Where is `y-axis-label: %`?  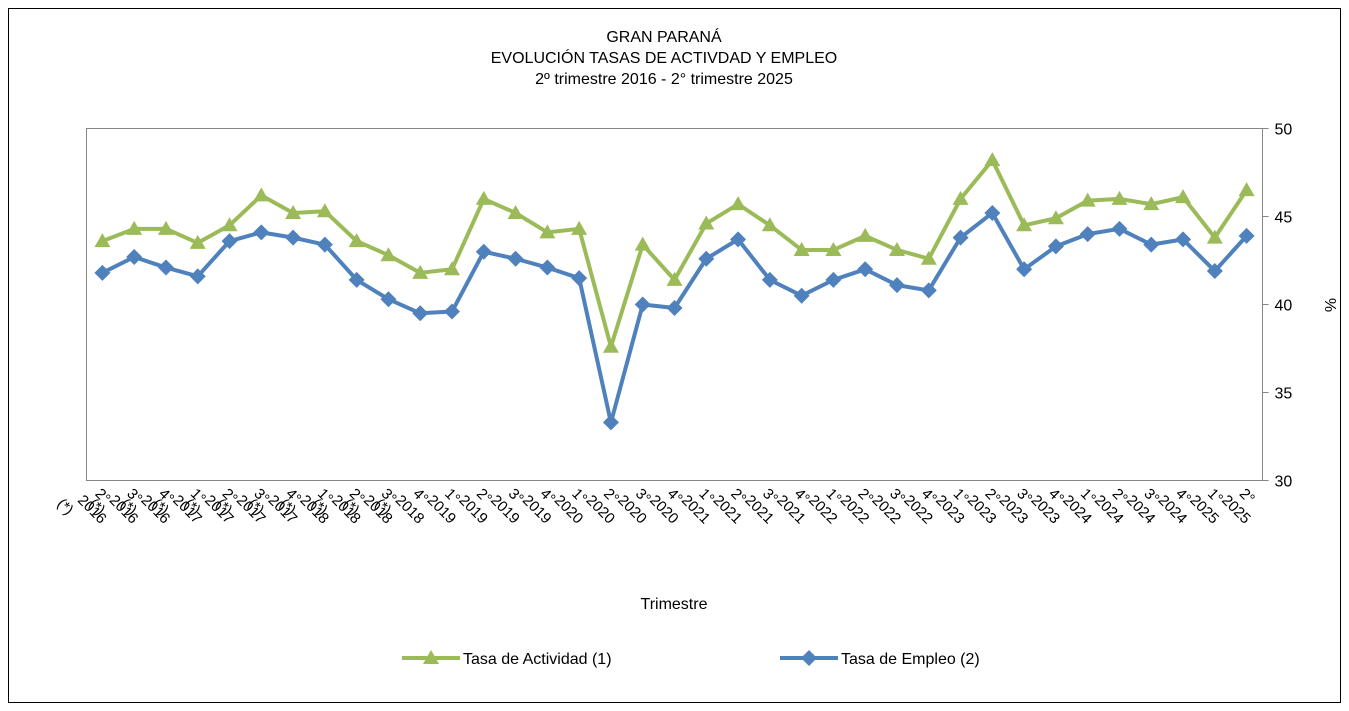 y-axis-label: % is located at coordinates (1331, 305).